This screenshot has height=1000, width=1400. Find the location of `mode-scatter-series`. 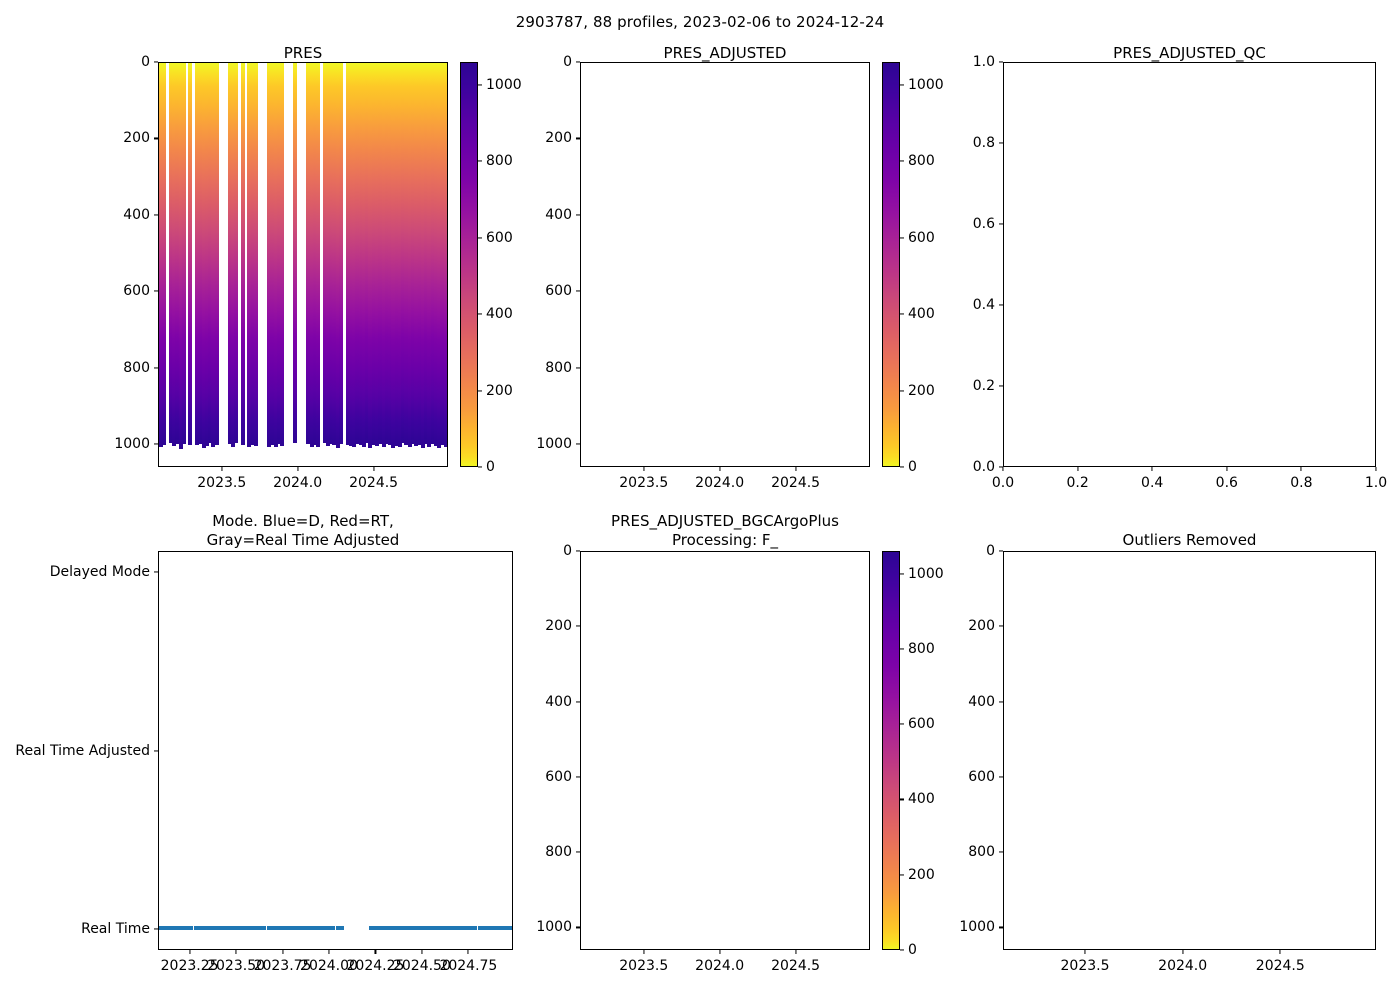

mode-scatter-series is located at coordinates (335, 750).